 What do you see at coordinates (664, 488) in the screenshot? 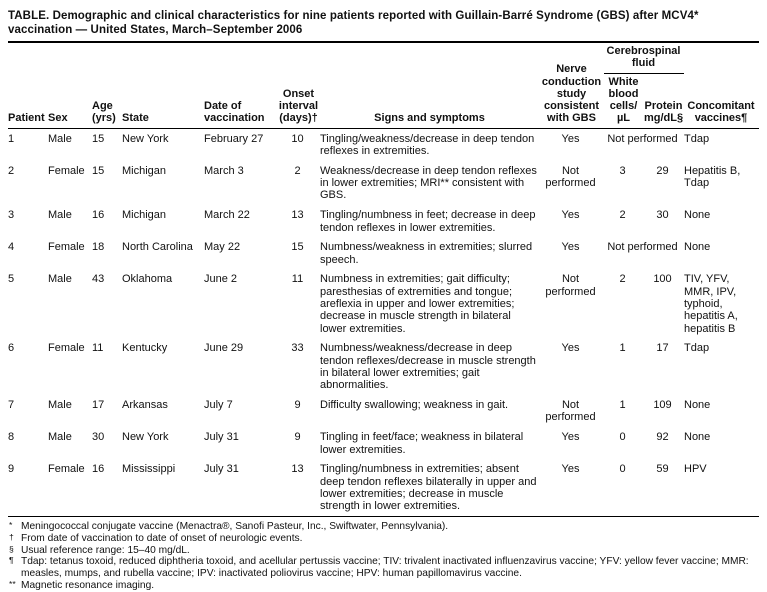
I see `cell-protein: 59` at bounding box center [664, 488].